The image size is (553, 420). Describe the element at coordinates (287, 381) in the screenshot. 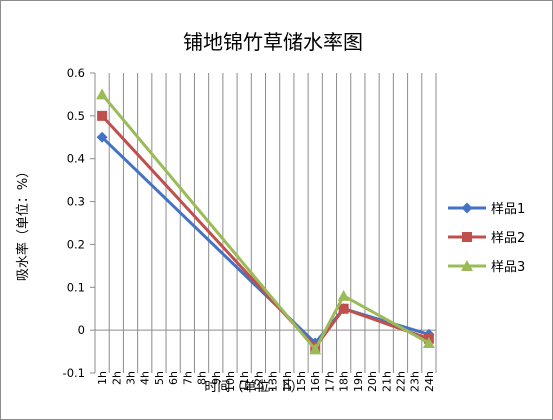

I see `x-tick-label: 14h` at that location.